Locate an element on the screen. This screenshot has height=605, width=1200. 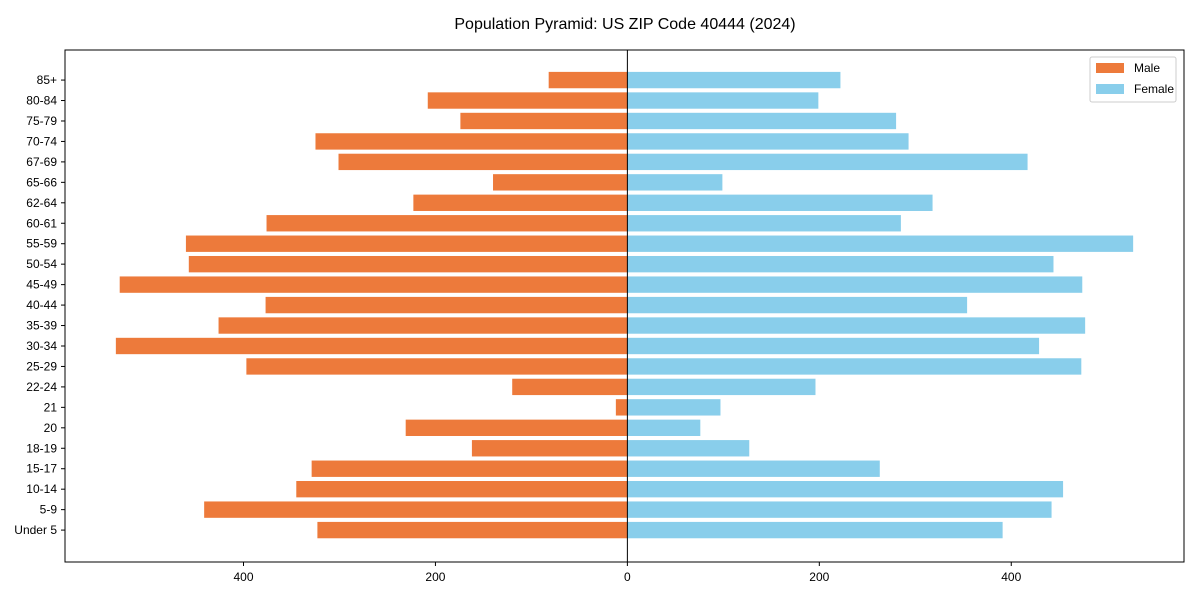
y-tick-label: 67-69 is located at coordinates (41, 162).